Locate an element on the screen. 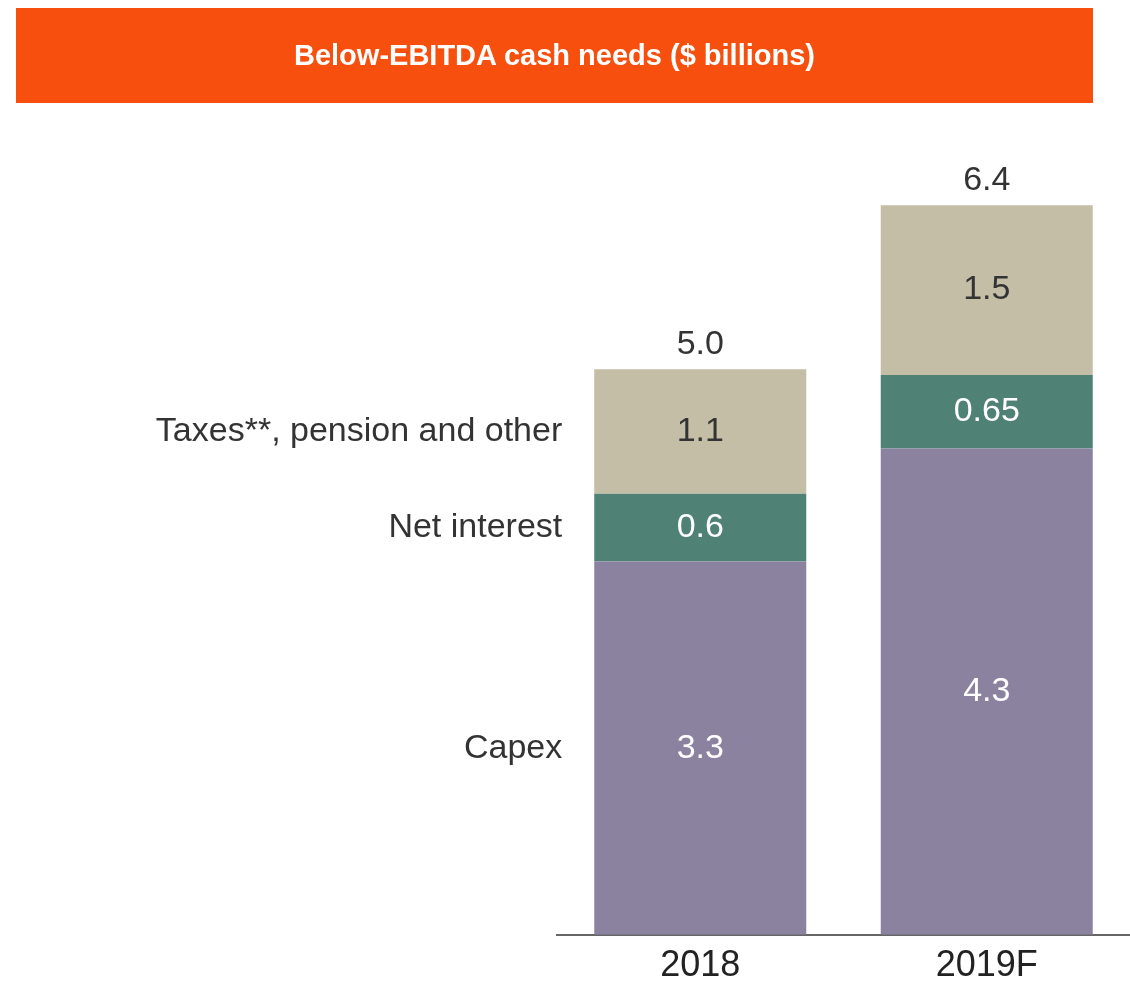 Image resolution: width=1130 pixels, height=1003 pixels. series-label: Net interest is located at coordinates (475, 524).